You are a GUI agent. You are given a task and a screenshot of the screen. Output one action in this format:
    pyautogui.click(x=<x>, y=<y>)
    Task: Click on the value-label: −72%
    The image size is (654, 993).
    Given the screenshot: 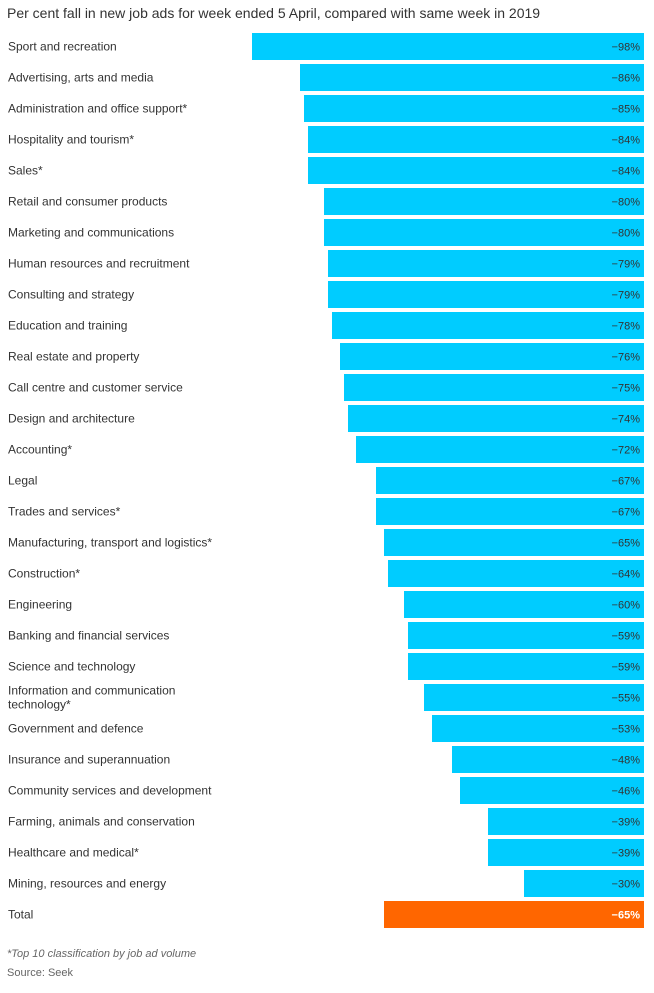 What is the action you would take?
    pyautogui.click(x=626, y=451)
    